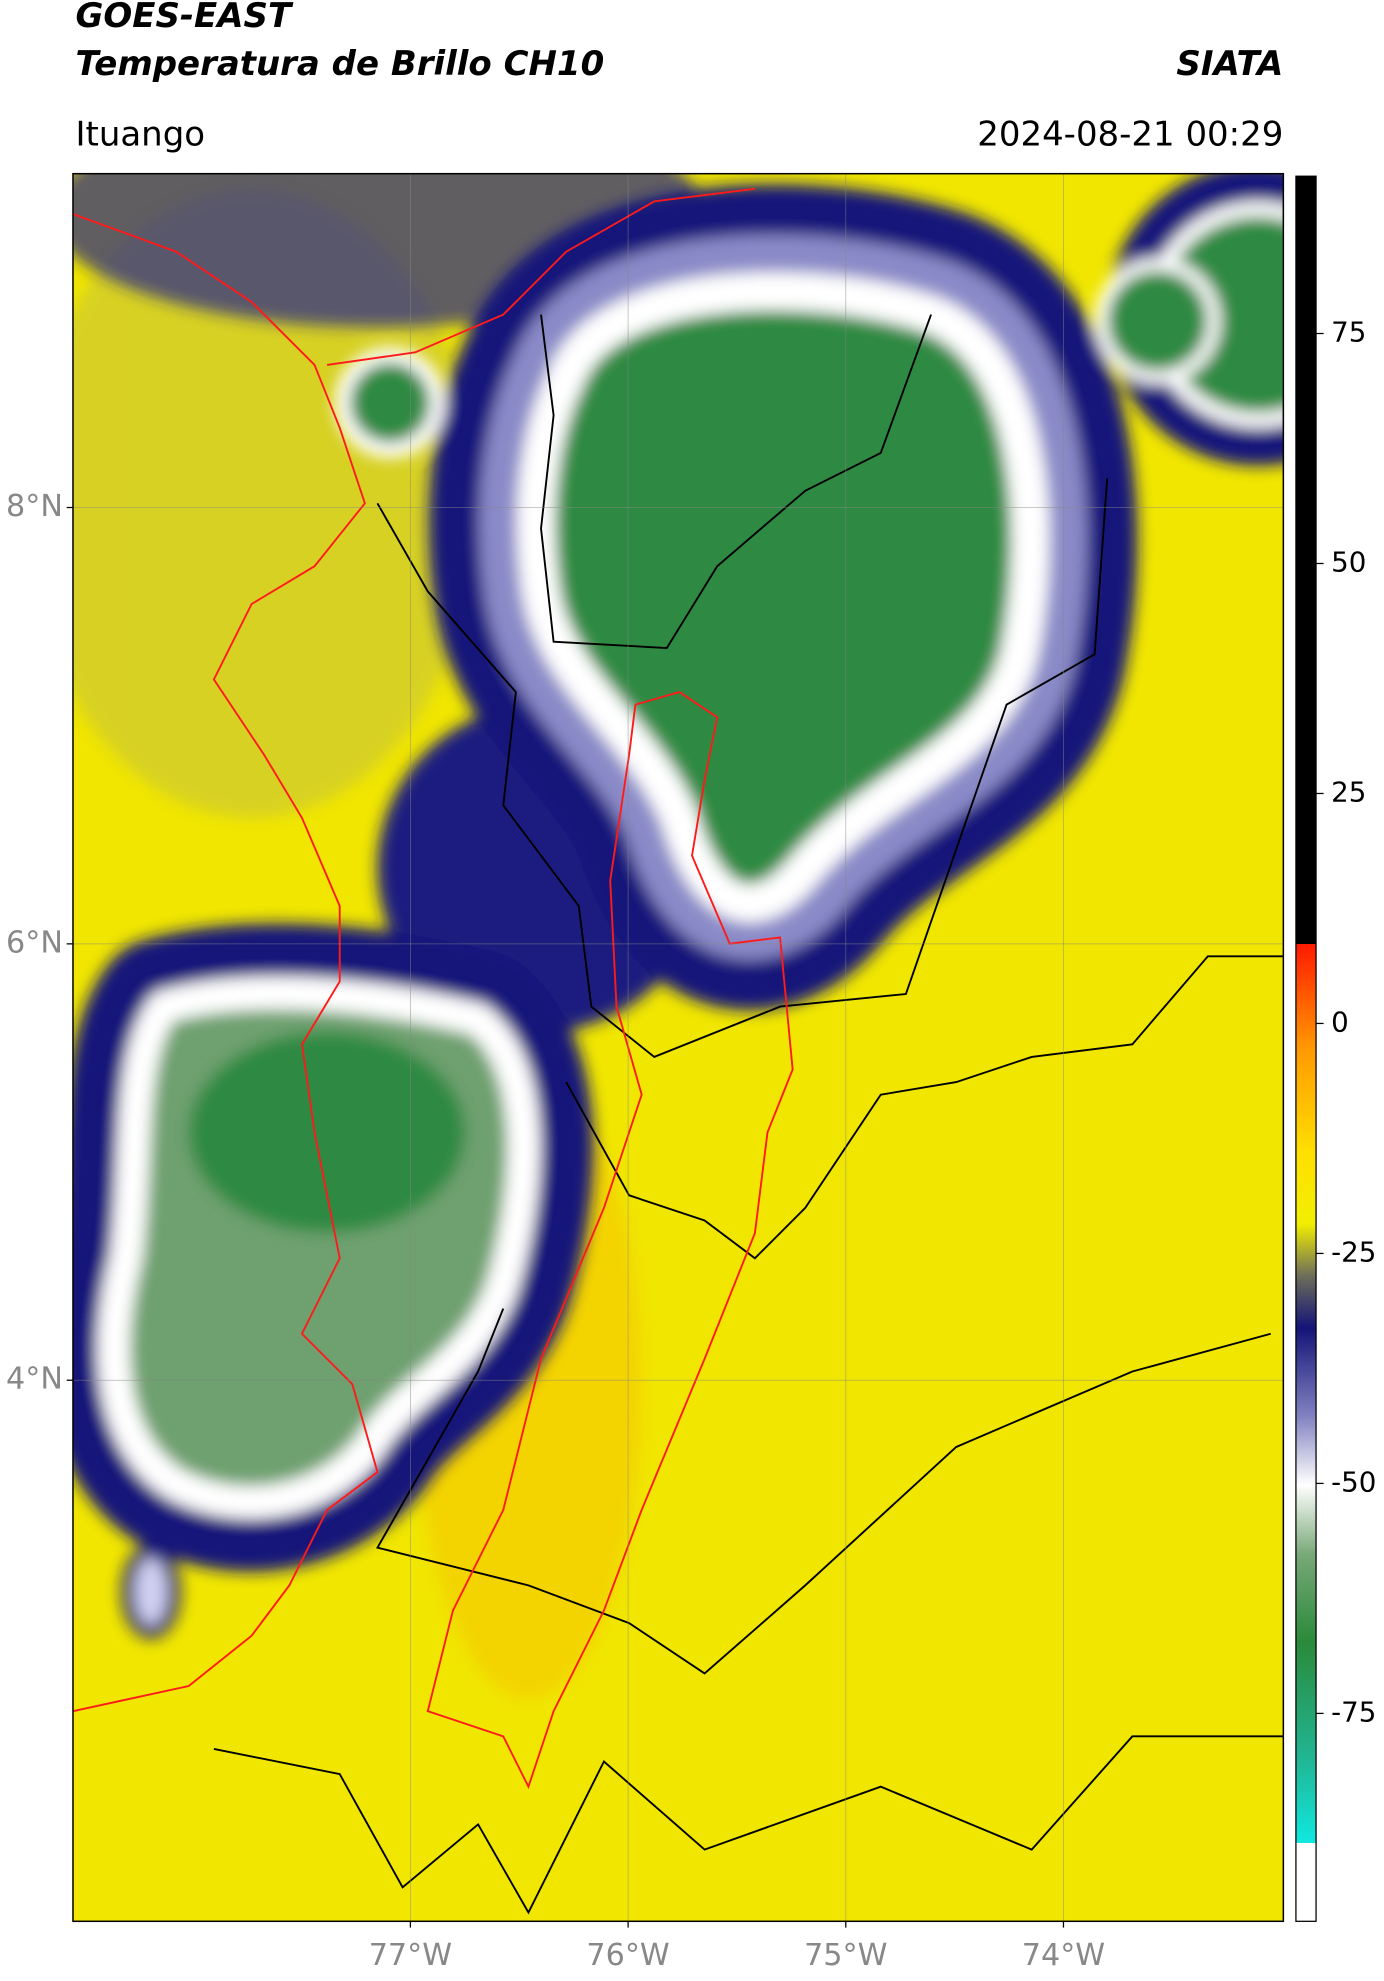 This screenshot has width=1384, height=1981. Describe the element at coordinates (410, 1955) in the screenshot. I see `lon-tick-label: 77°W` at that location.